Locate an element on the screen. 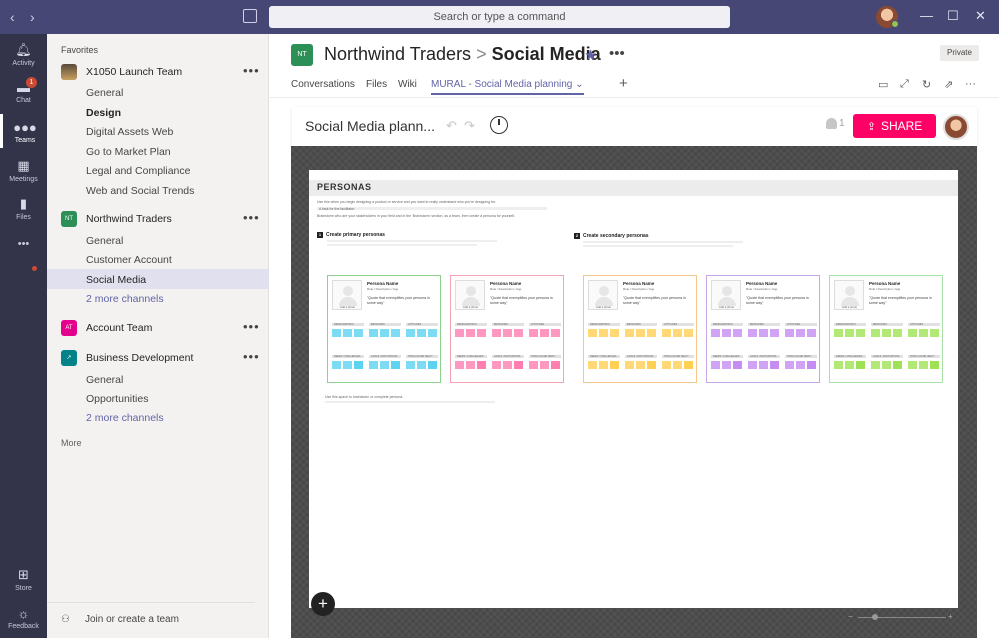 This screenshot has width=999, height=638. rail-teams: ●●● Teams is located at coordinates (23, 131).